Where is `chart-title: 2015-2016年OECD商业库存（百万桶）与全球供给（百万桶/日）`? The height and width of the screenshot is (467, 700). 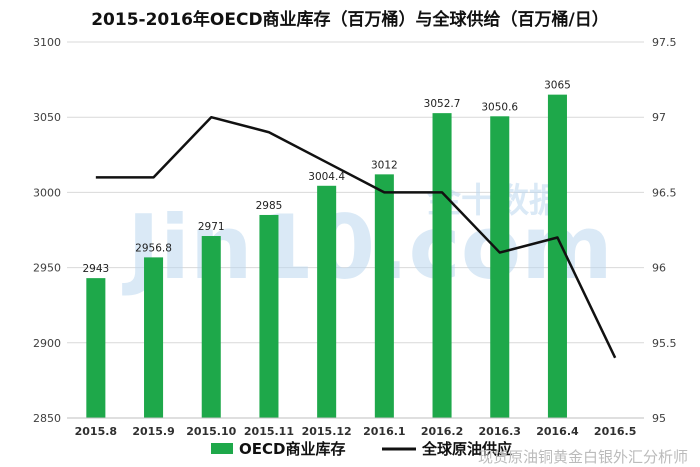
chart-title: 2015-2016年OECD商业库存（百万桶）与全球供给（百万桶/日） is located at coordinates (350, 19).